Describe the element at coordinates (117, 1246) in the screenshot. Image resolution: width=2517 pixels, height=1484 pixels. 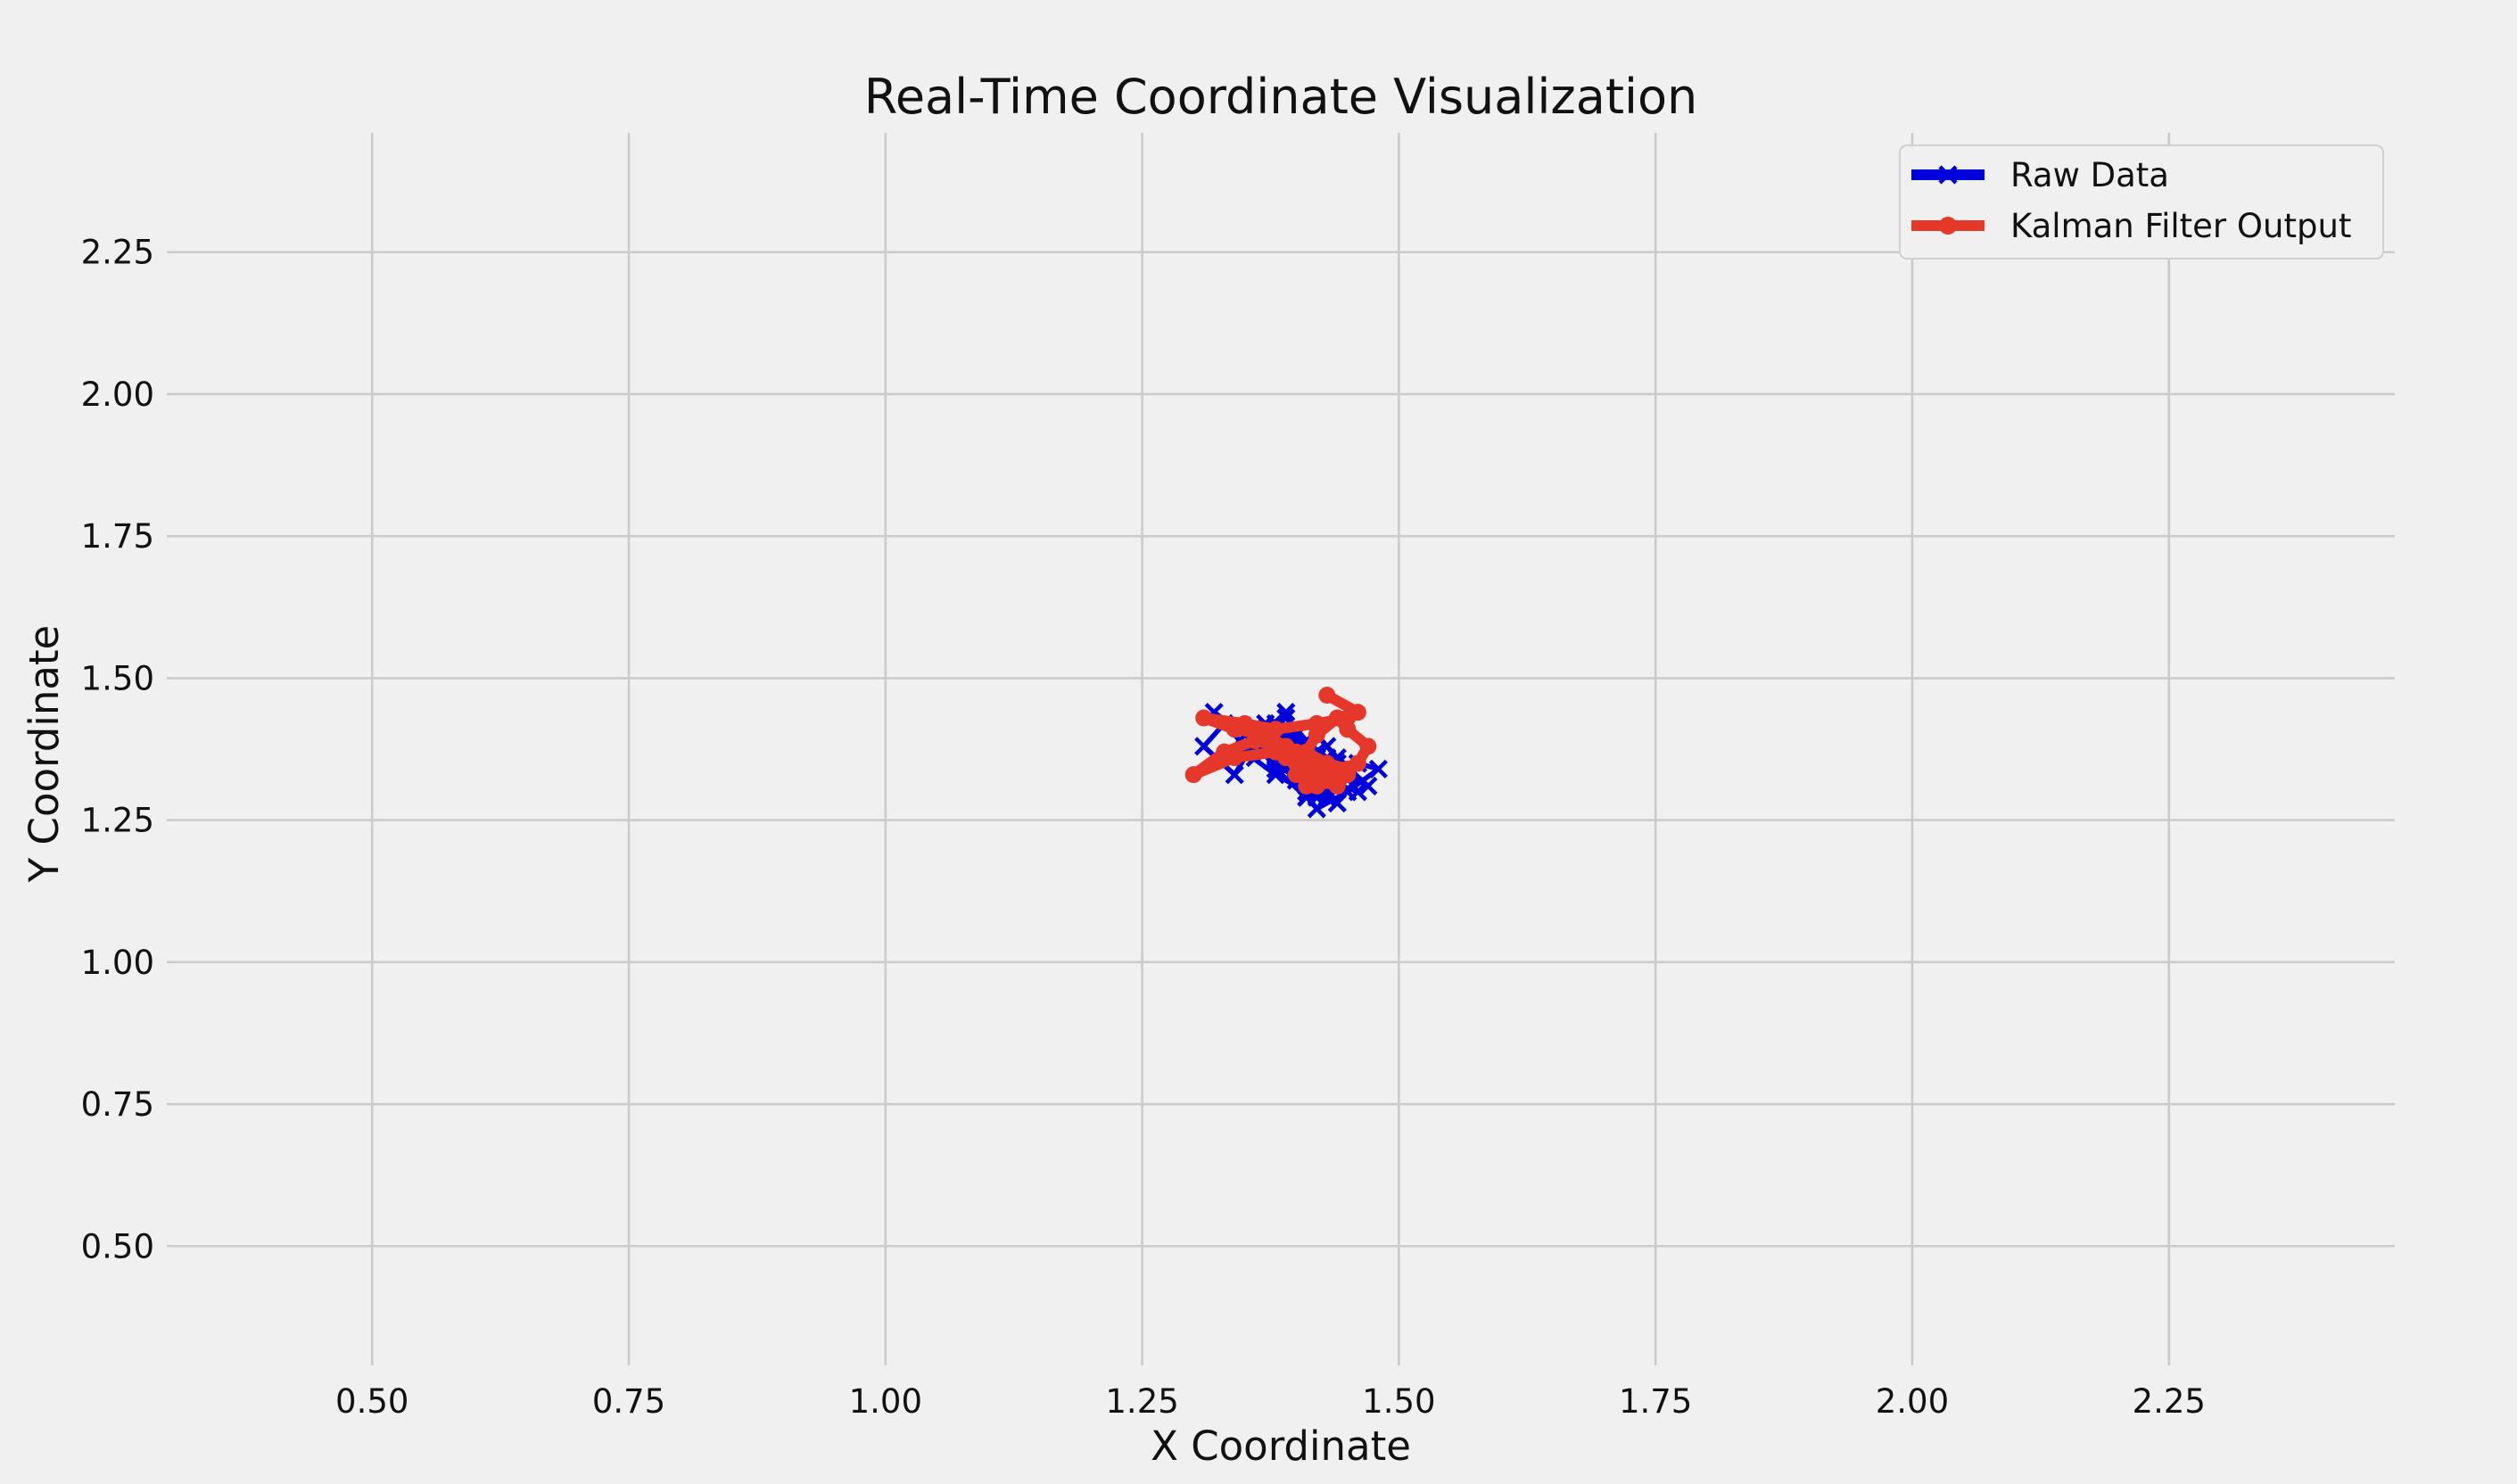
I see `y-tick-label: 0.50` at that location.